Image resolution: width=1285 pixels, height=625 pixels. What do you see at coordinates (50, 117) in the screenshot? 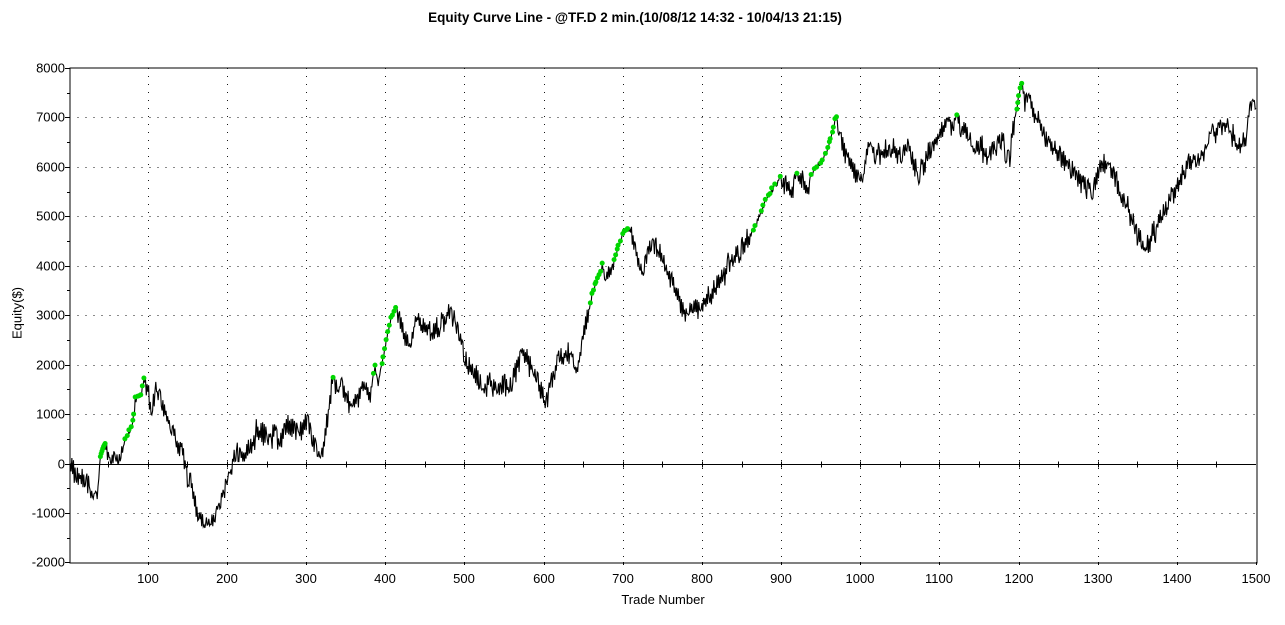
I see `y-tick-label: 7000` at bounding box center [50, 117].